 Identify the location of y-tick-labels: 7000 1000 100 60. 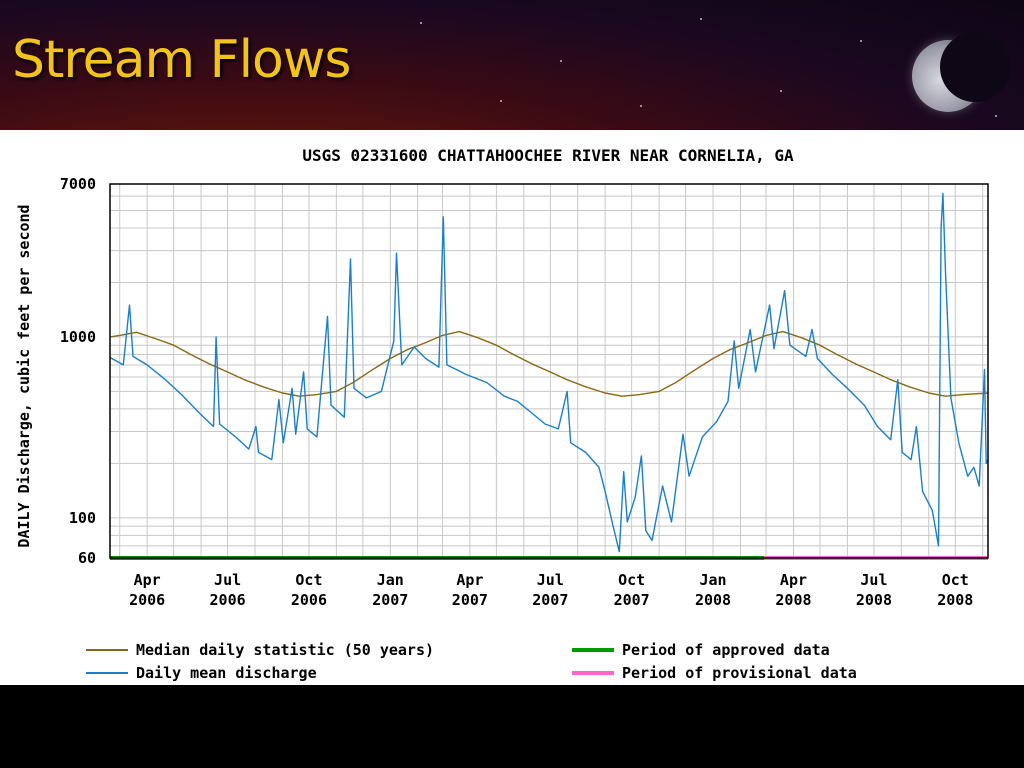
(78, 371).